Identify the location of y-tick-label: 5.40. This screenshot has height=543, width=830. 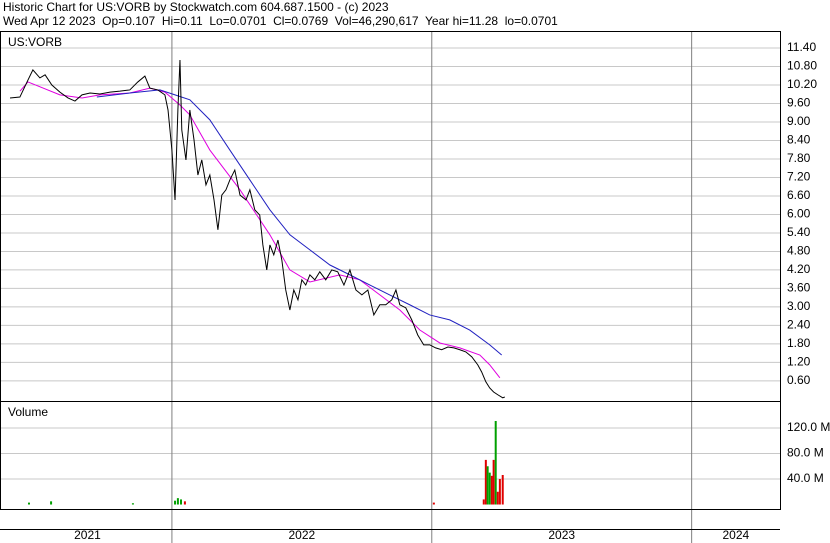
(799, 232).